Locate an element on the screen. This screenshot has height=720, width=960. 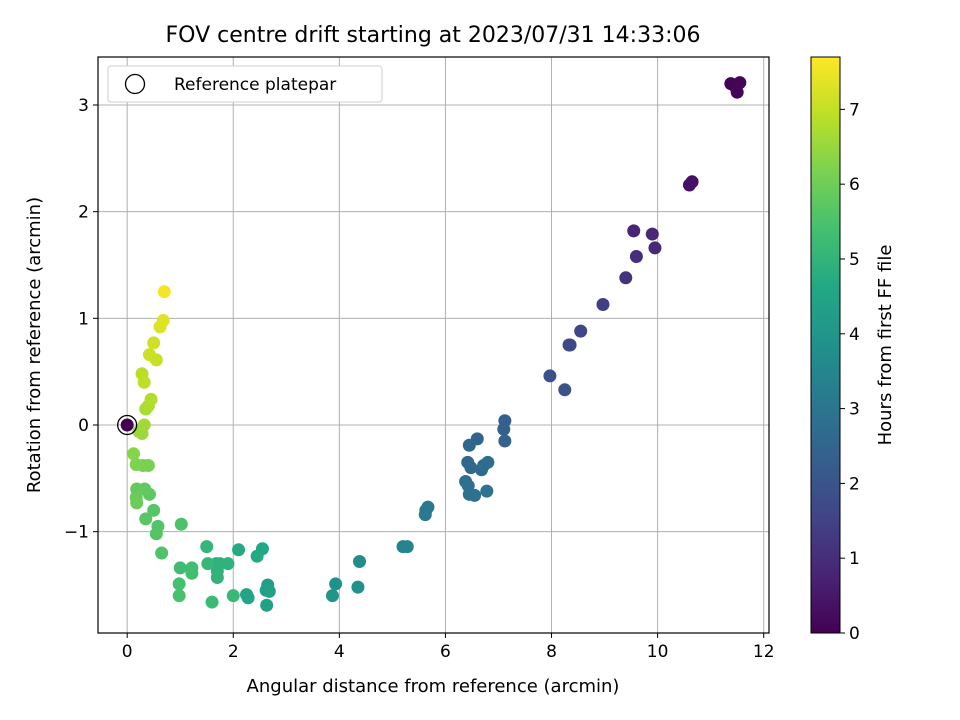
colorbar-gradient is located at coordinates (825, 345).